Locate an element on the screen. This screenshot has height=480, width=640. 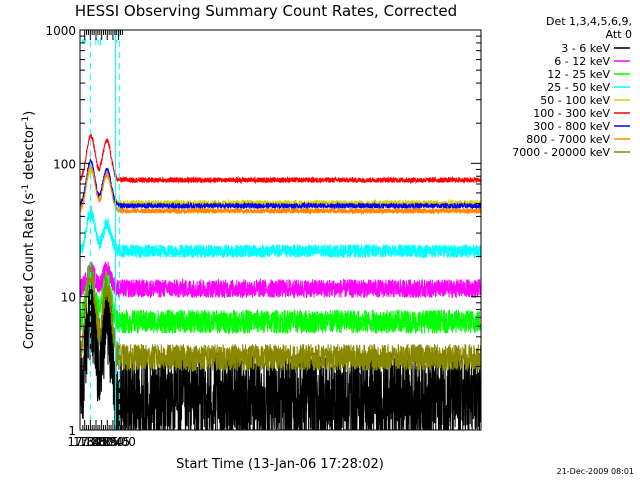
y-tick-label: 1000 is located at coordinates (60, 31).